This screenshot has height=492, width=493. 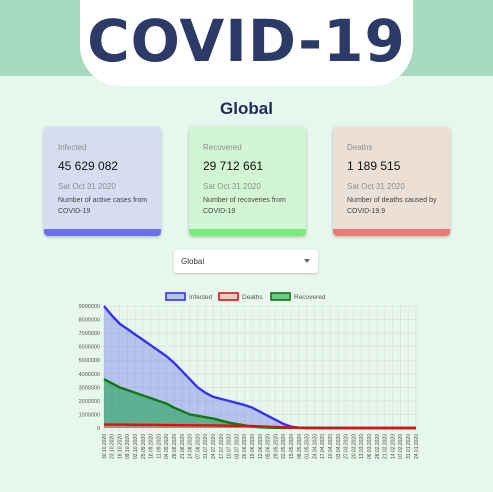 What do you see at coordinates (244, 206) in the screenshot?
I see `recovered-description: Number of recoveries from COVID-19` at bounding box center [244, 206].